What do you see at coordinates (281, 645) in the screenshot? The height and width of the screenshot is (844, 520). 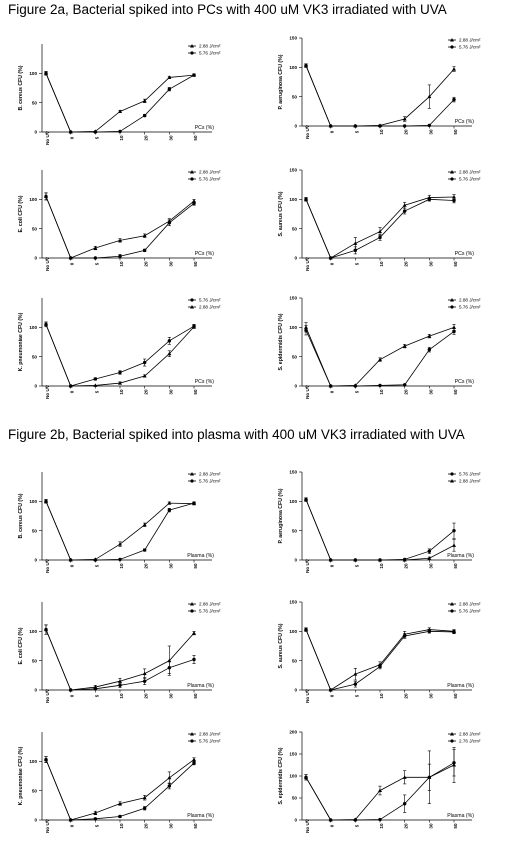 I see `y-axis-label: S. aureus CFU (%)` at bounding box center [281, 645].